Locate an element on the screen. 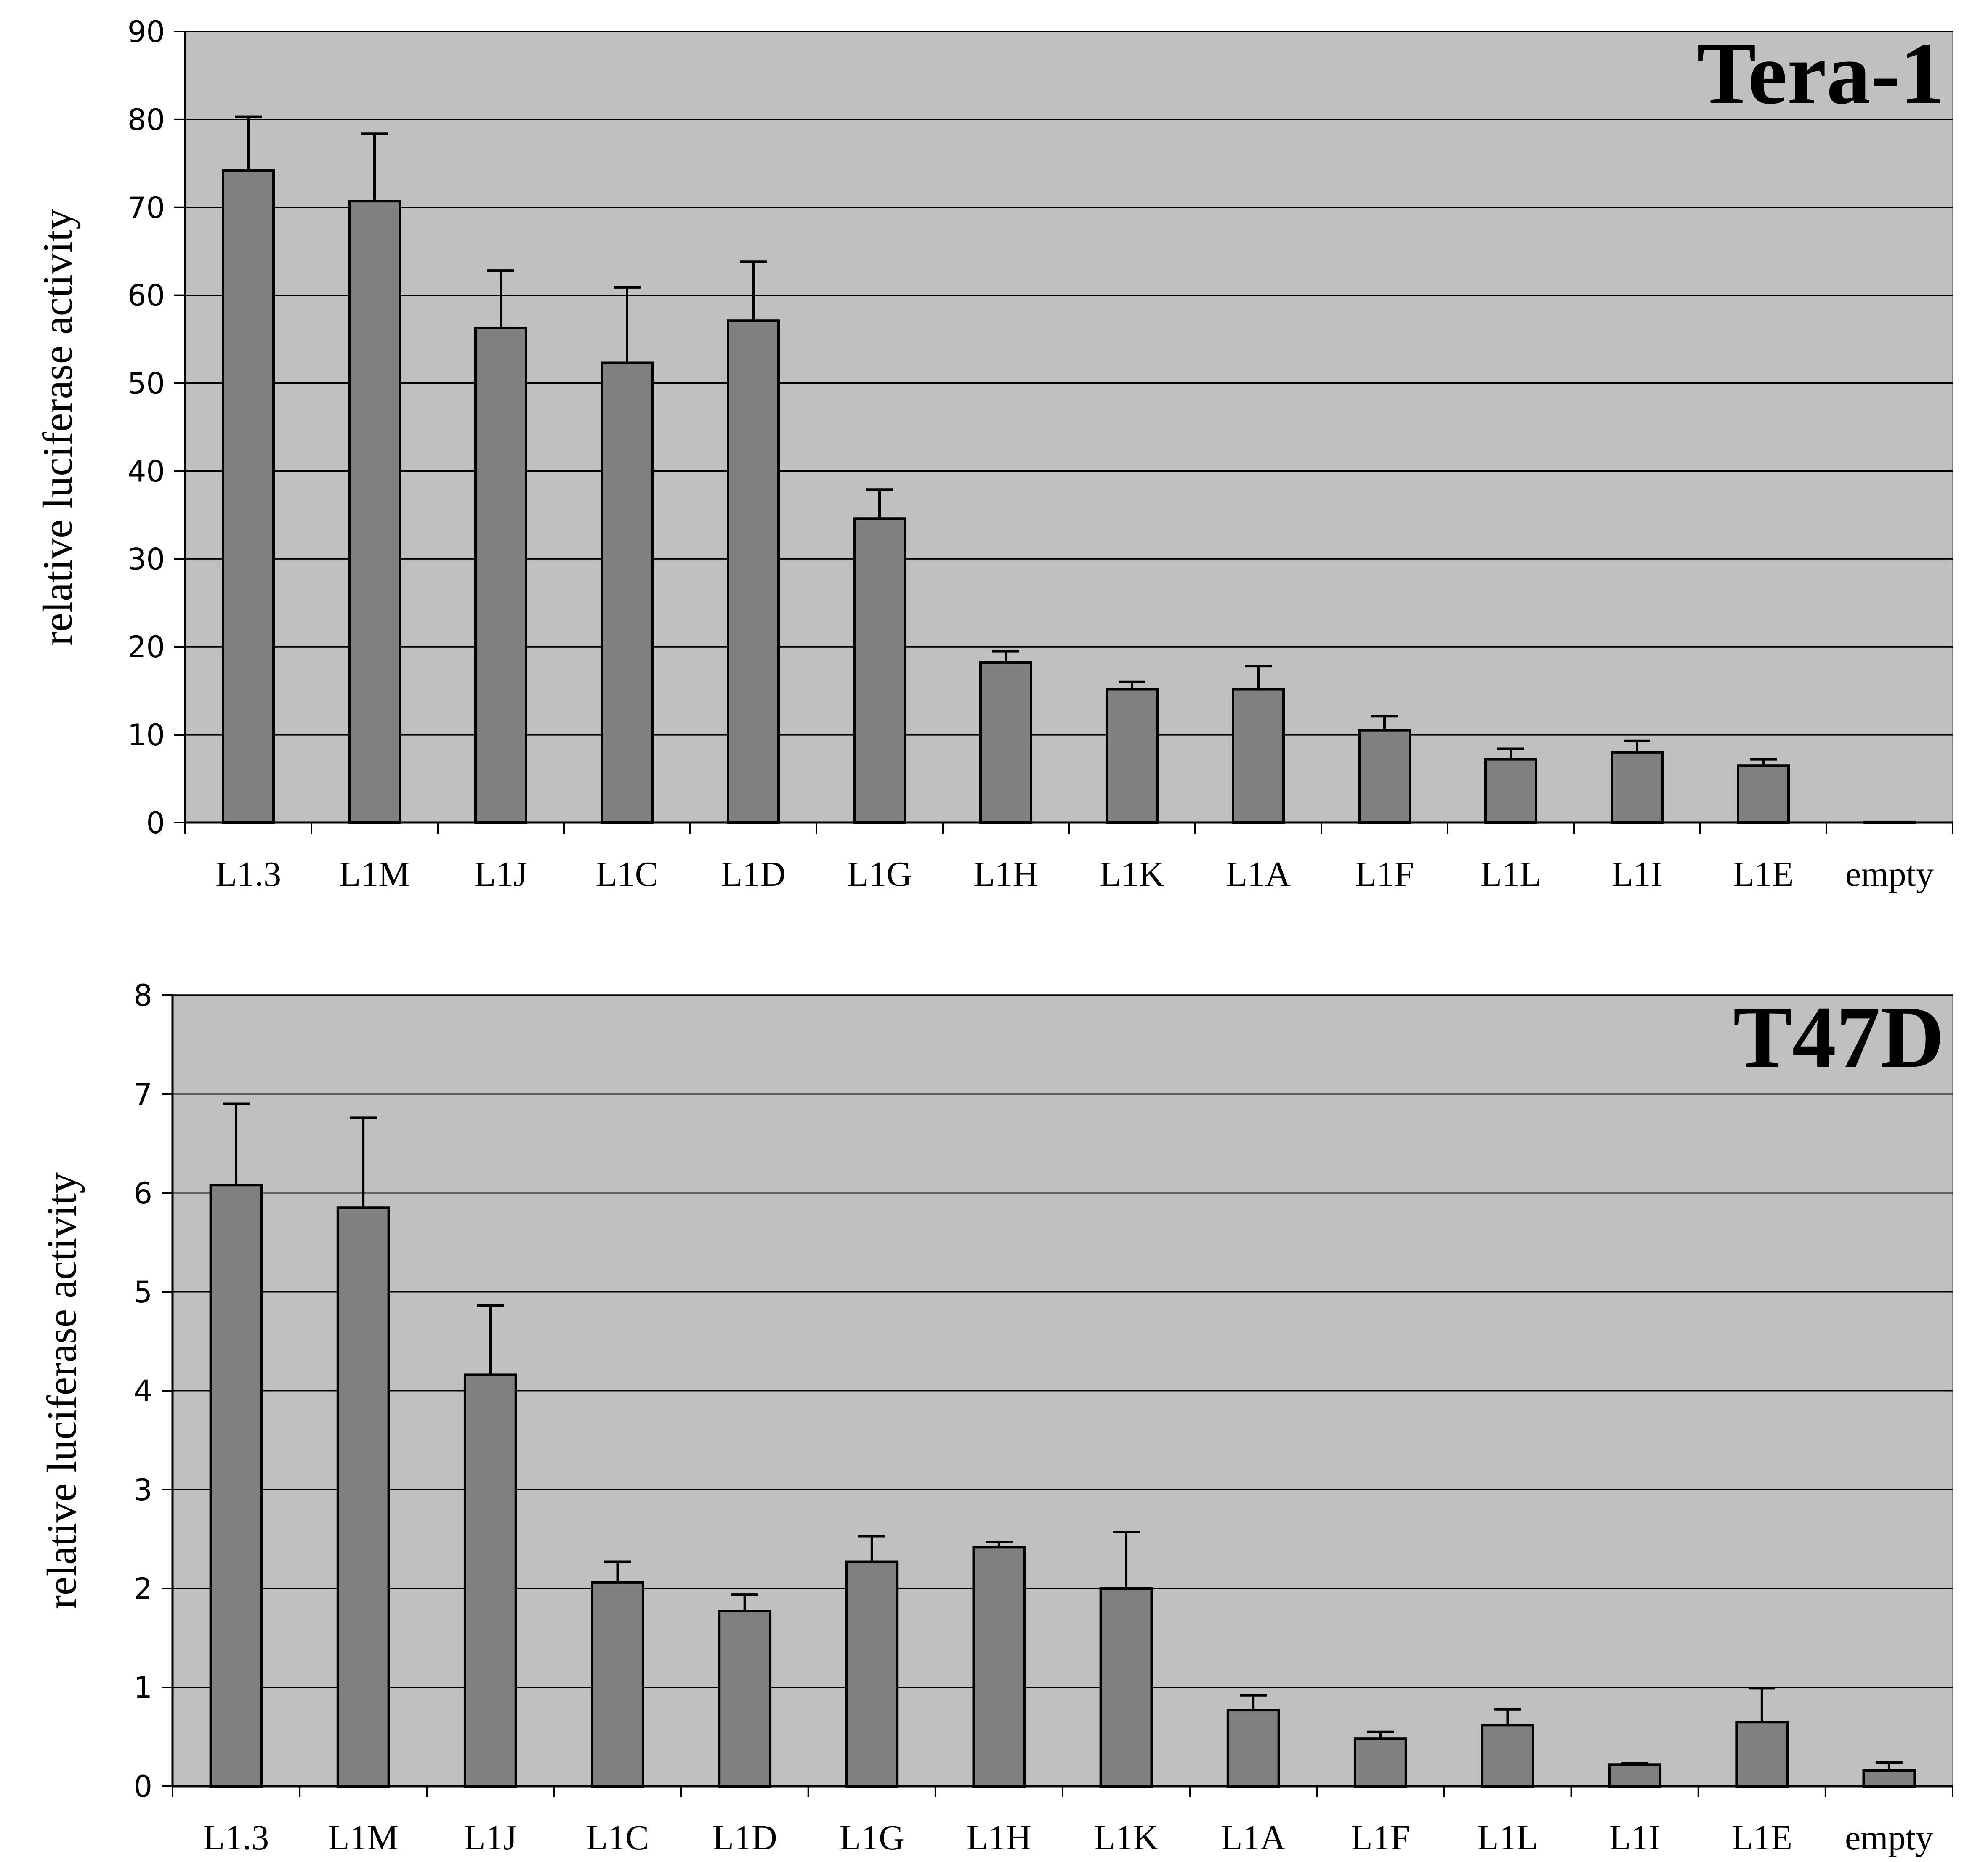  y-tick-label: 1 is located at coordinates (142, 1688).